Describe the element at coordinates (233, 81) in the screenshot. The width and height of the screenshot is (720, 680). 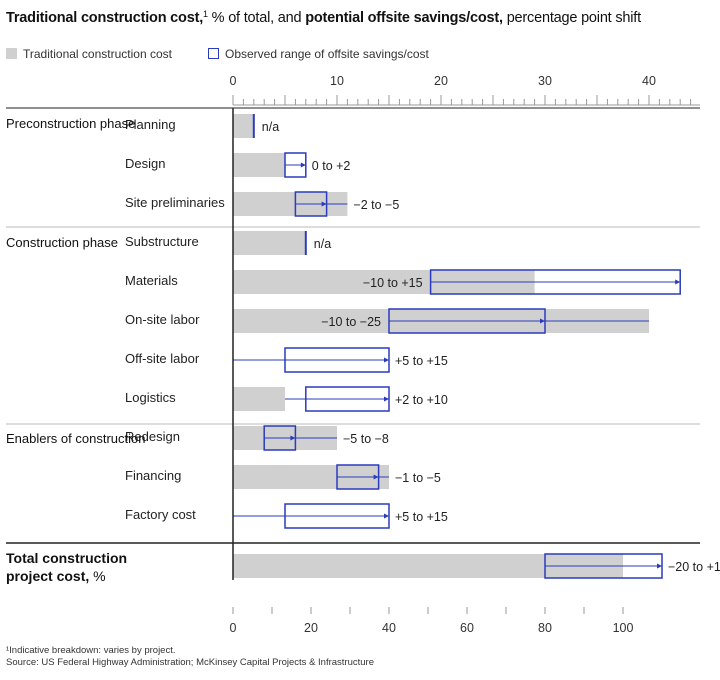
I see `top-tick-label-0: 0` at that location.